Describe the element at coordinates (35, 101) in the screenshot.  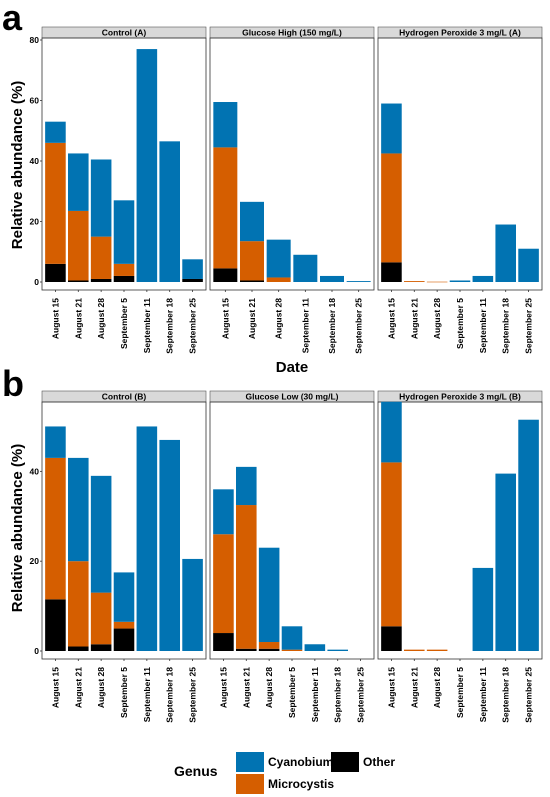
I see `y-tick-label: 60` at that location.